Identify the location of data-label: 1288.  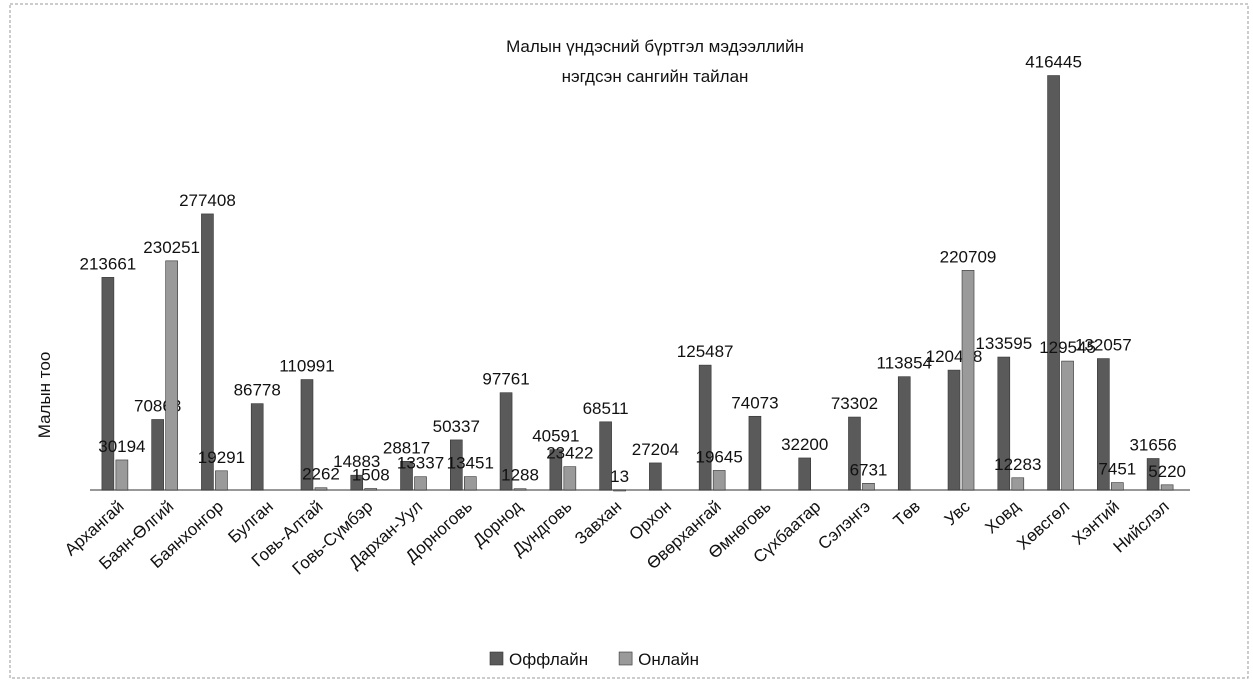
(520, 475).